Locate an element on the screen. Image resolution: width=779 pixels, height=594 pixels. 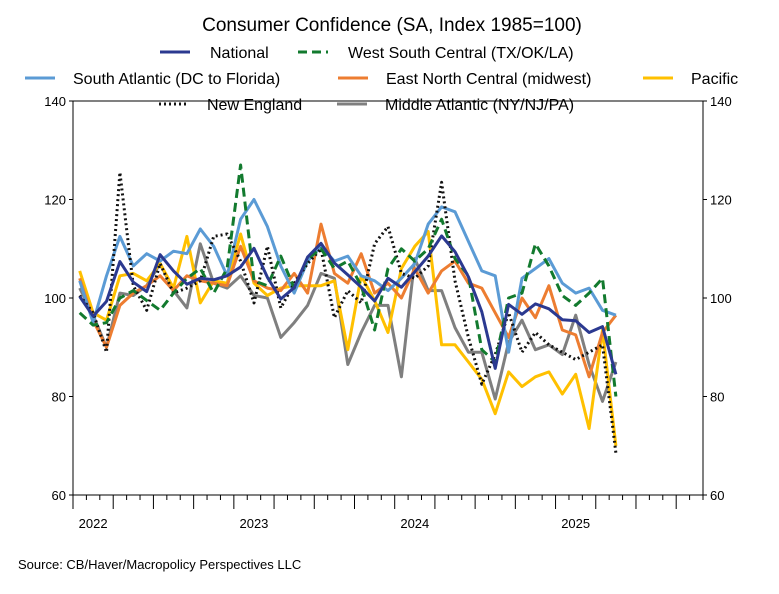
y-tick-label-left: 120 is located at coordinates (55, 200).